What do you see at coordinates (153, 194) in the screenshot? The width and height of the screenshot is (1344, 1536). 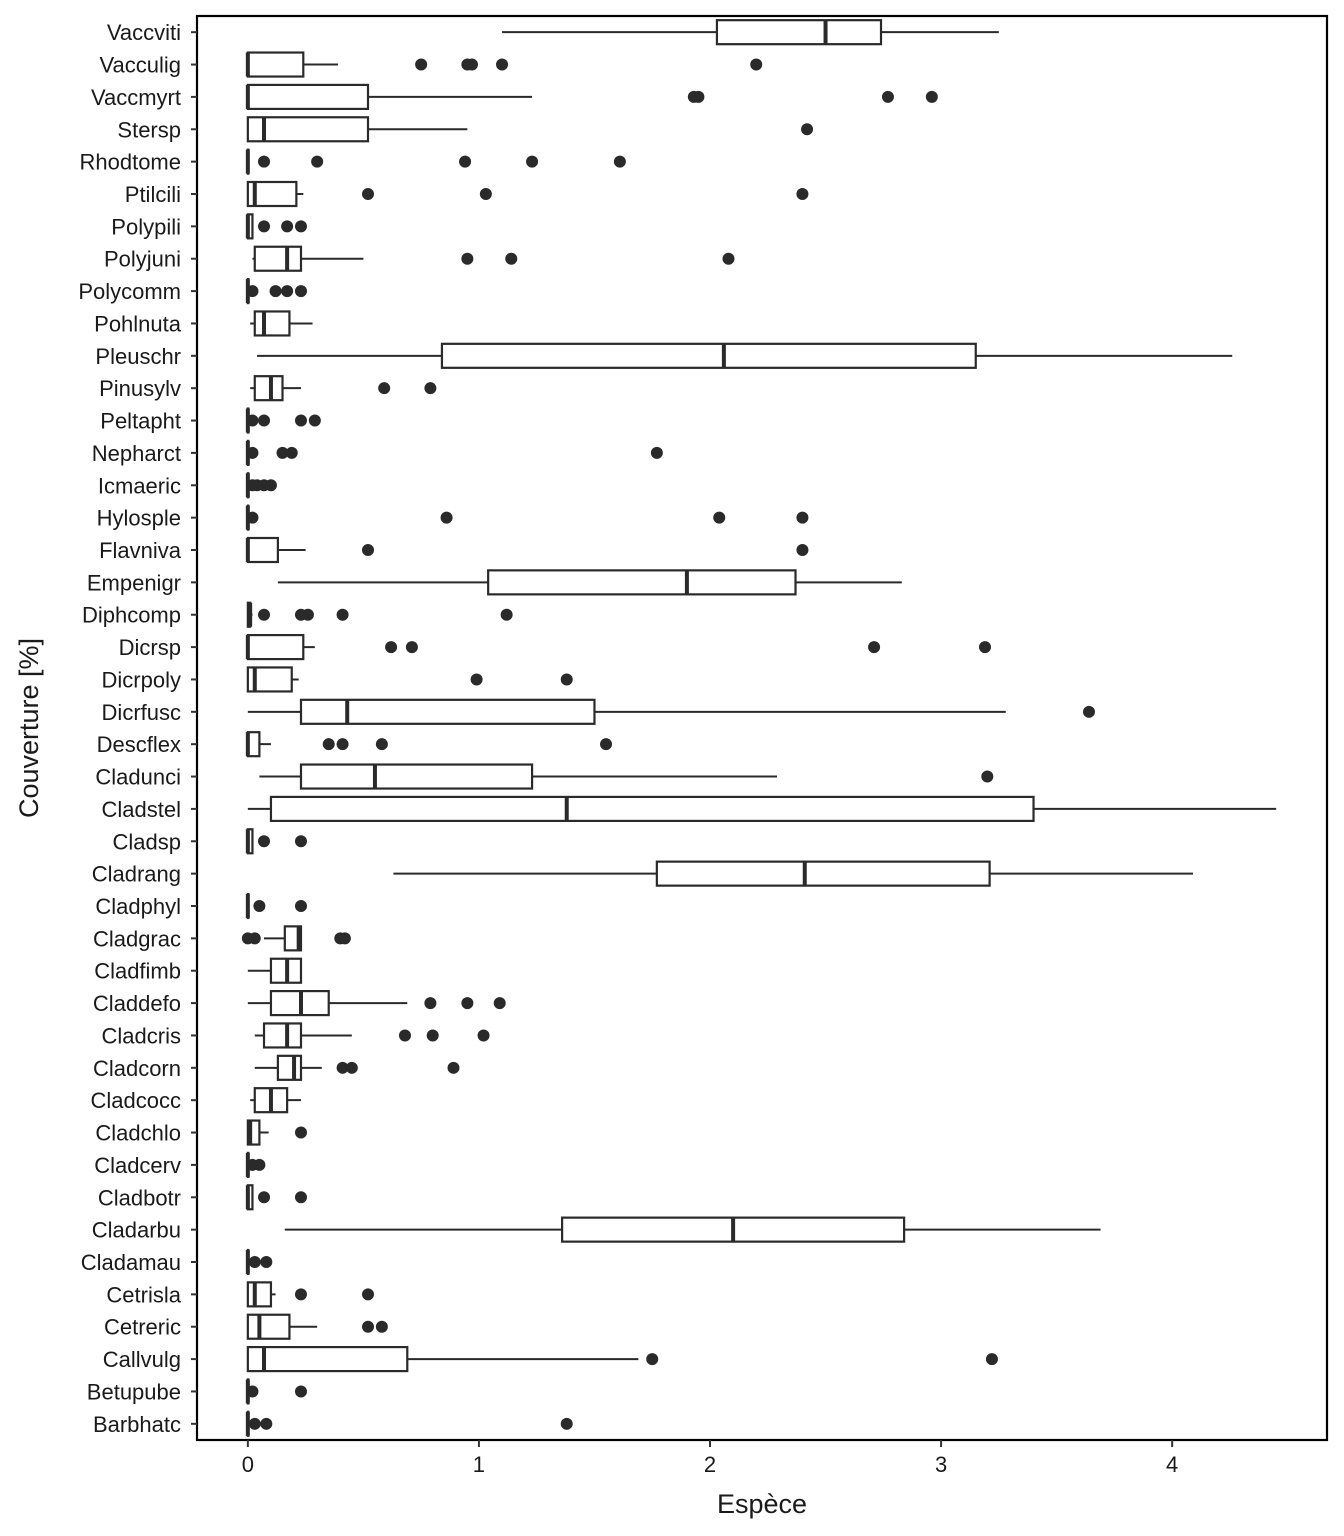 I see `y-category-label: Ptilcili` at bounding box center [153, 194].